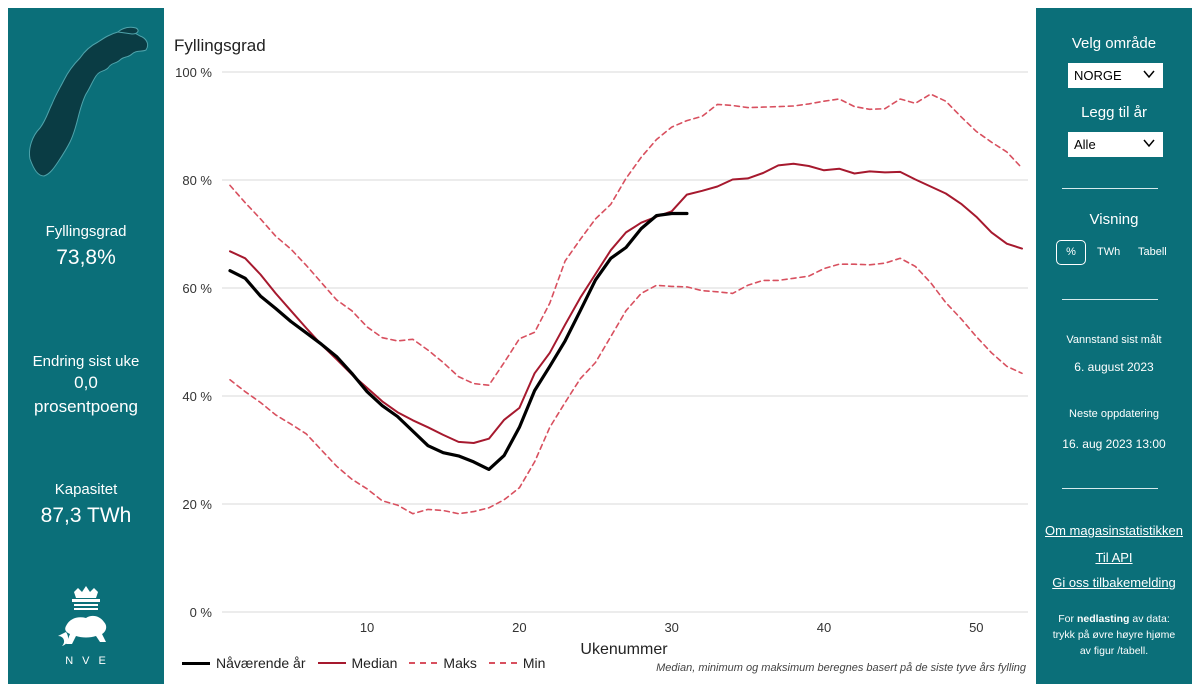 The image size is (1200, 692). Describe the element at coordinates (423, 663) in the screenshot. I see `legend-swatch-max` at that location.